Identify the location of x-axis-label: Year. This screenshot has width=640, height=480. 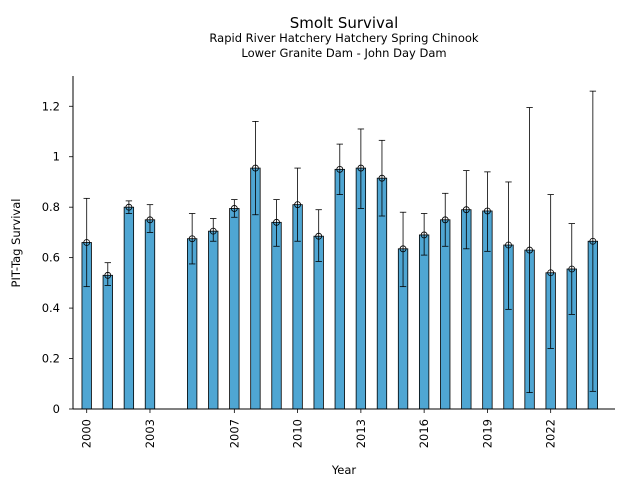
(344, 470).